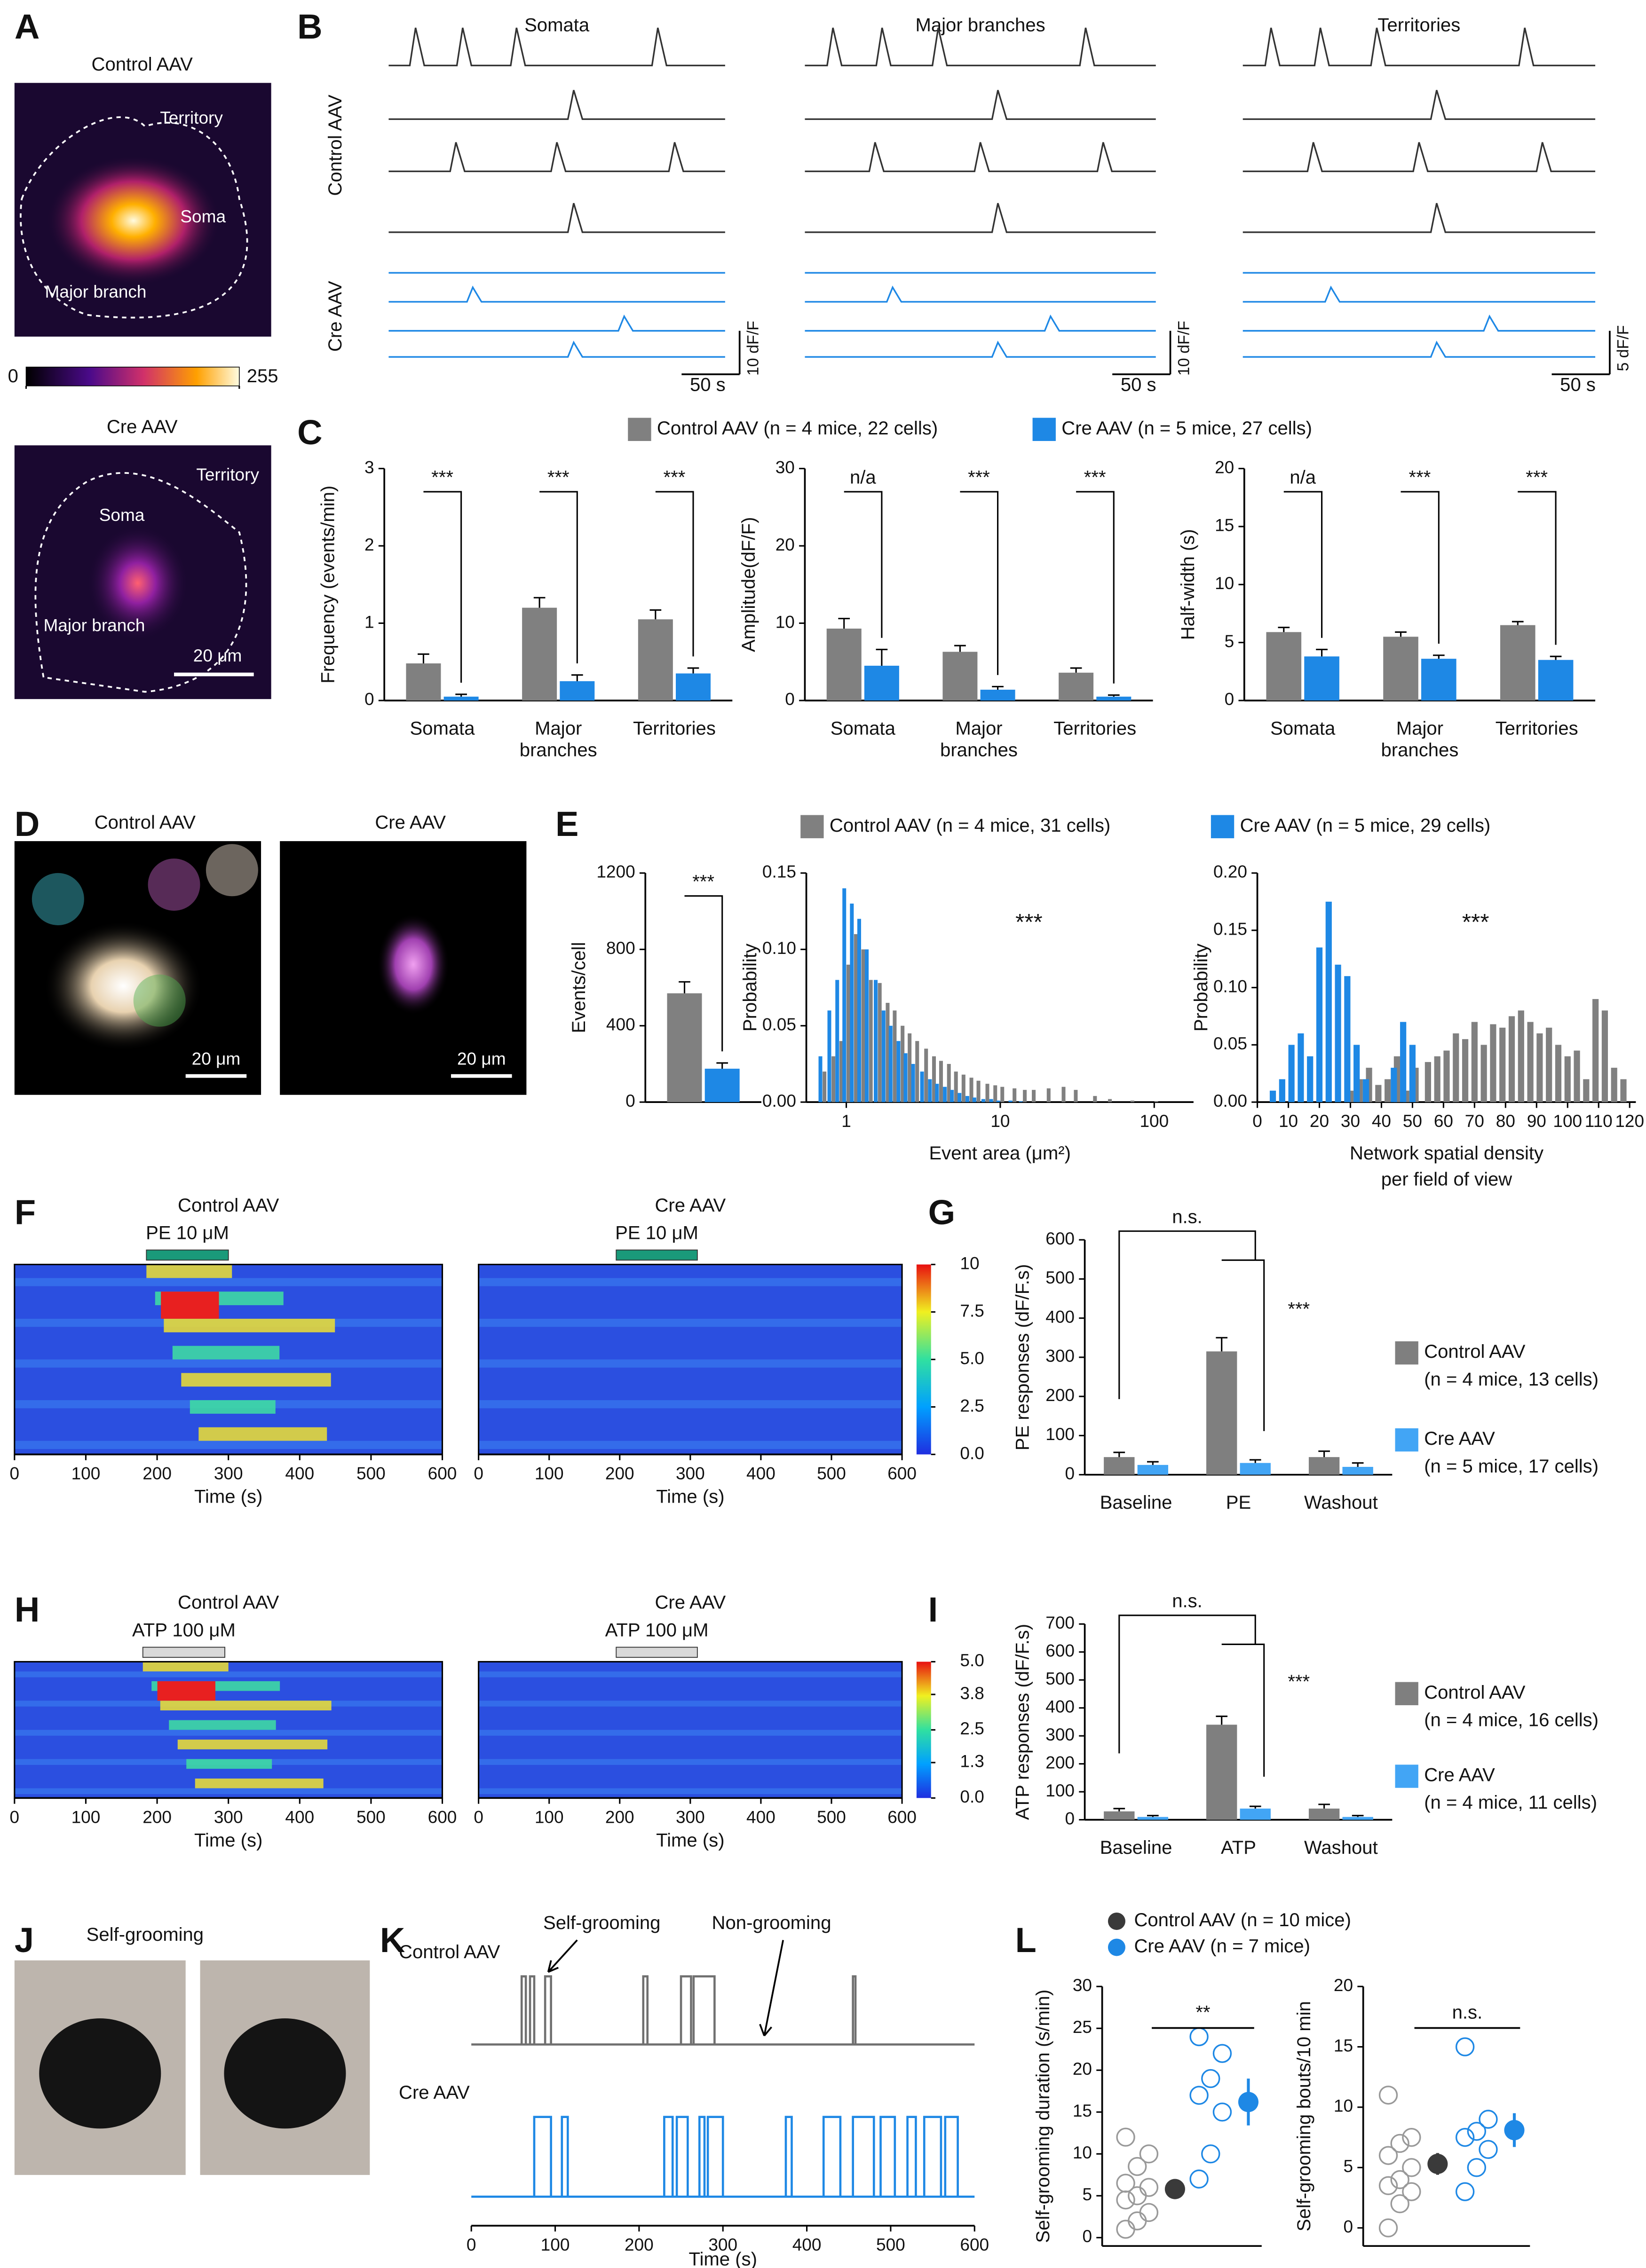 This screenshot has height=2268, width=1646. I want to click on x-tick-label: 400, so click(299, 1474).